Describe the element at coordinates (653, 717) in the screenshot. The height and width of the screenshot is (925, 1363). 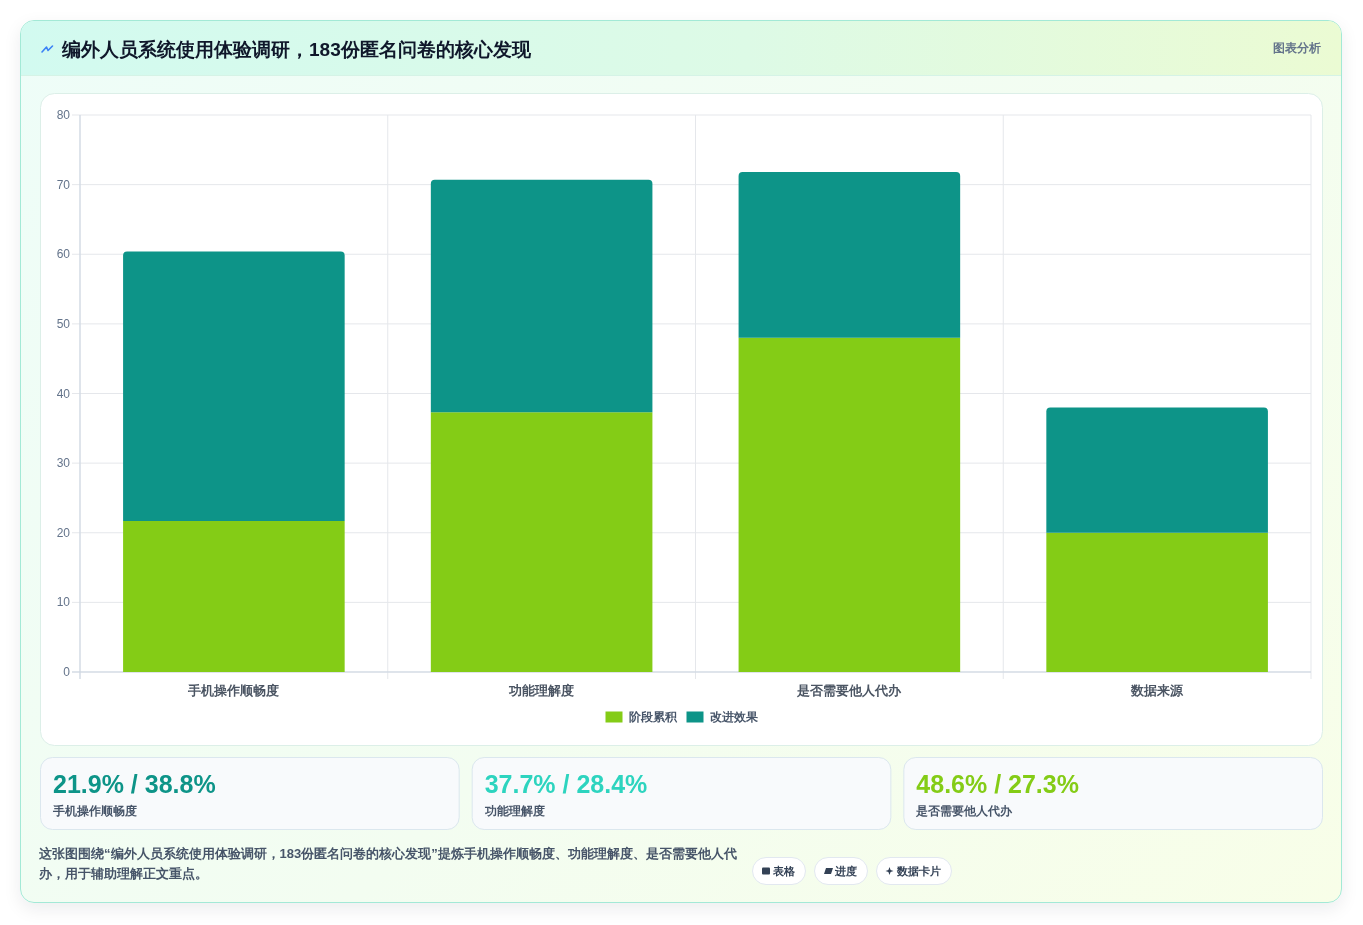
I see `legend-label: 阶段累积` at that location.